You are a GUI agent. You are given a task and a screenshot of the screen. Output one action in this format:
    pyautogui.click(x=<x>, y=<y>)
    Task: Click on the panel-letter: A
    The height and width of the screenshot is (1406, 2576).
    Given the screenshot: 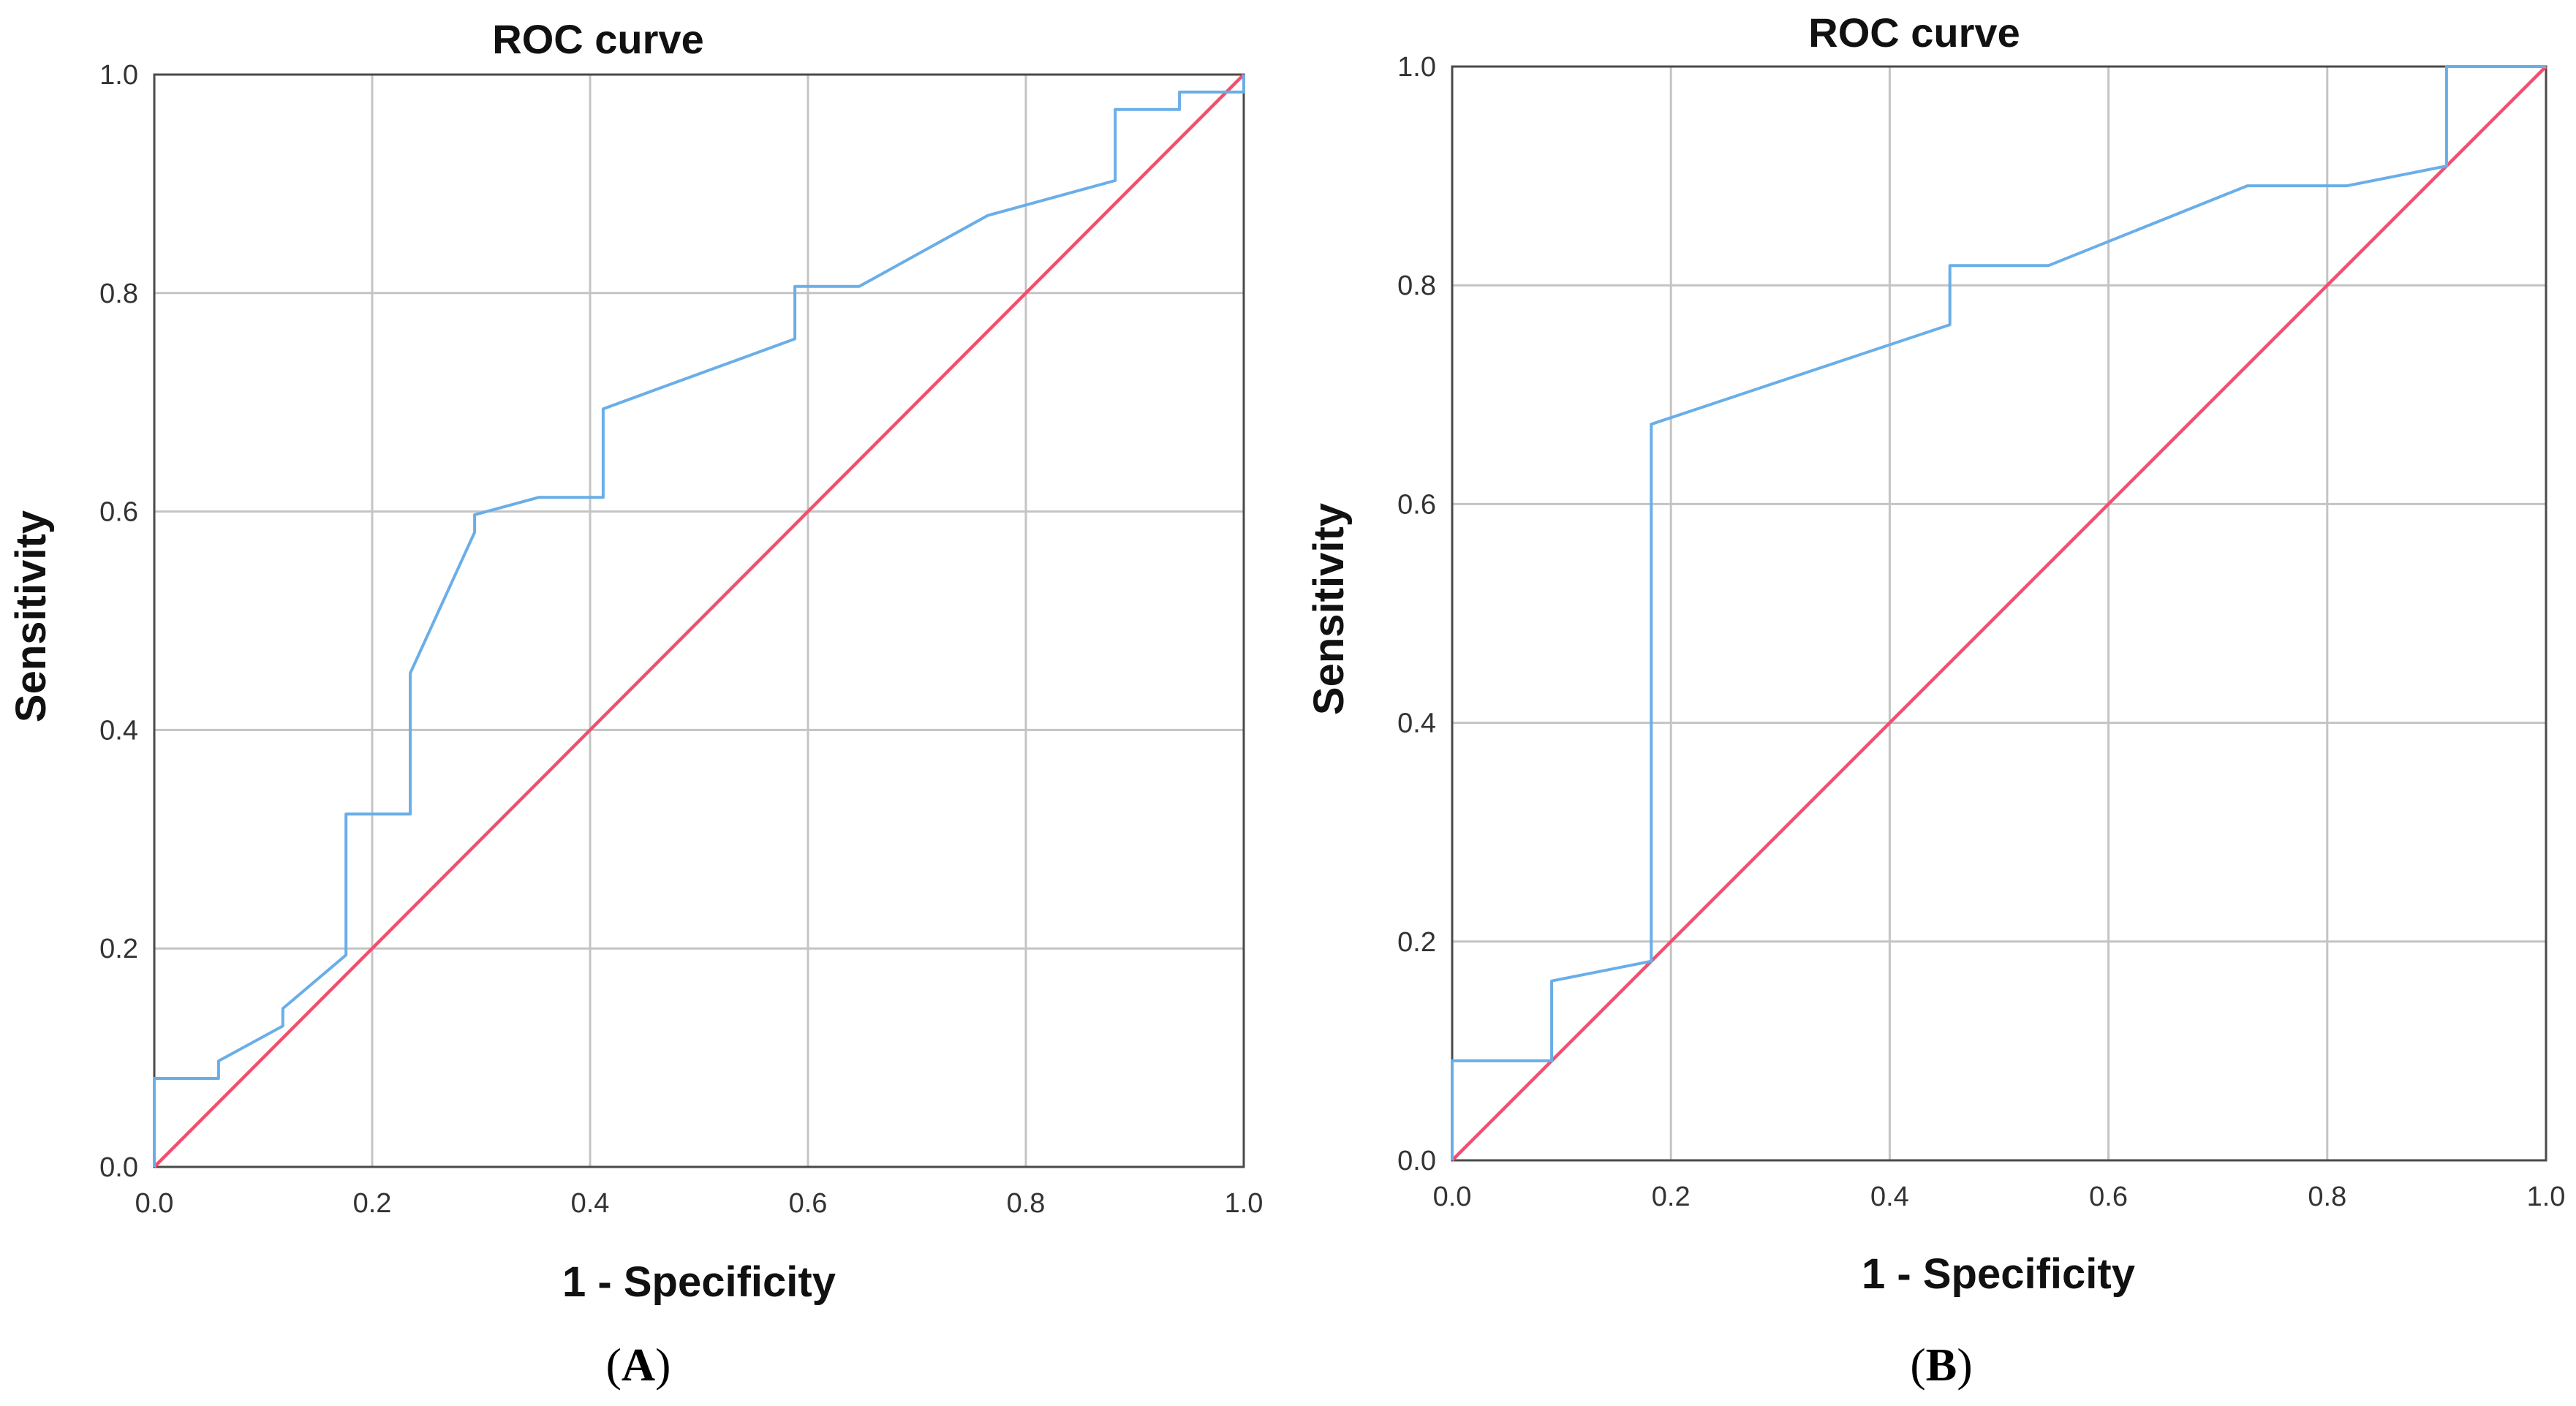 What is the action you would take?
    pyautogui.click(x=638, y=1365)
    